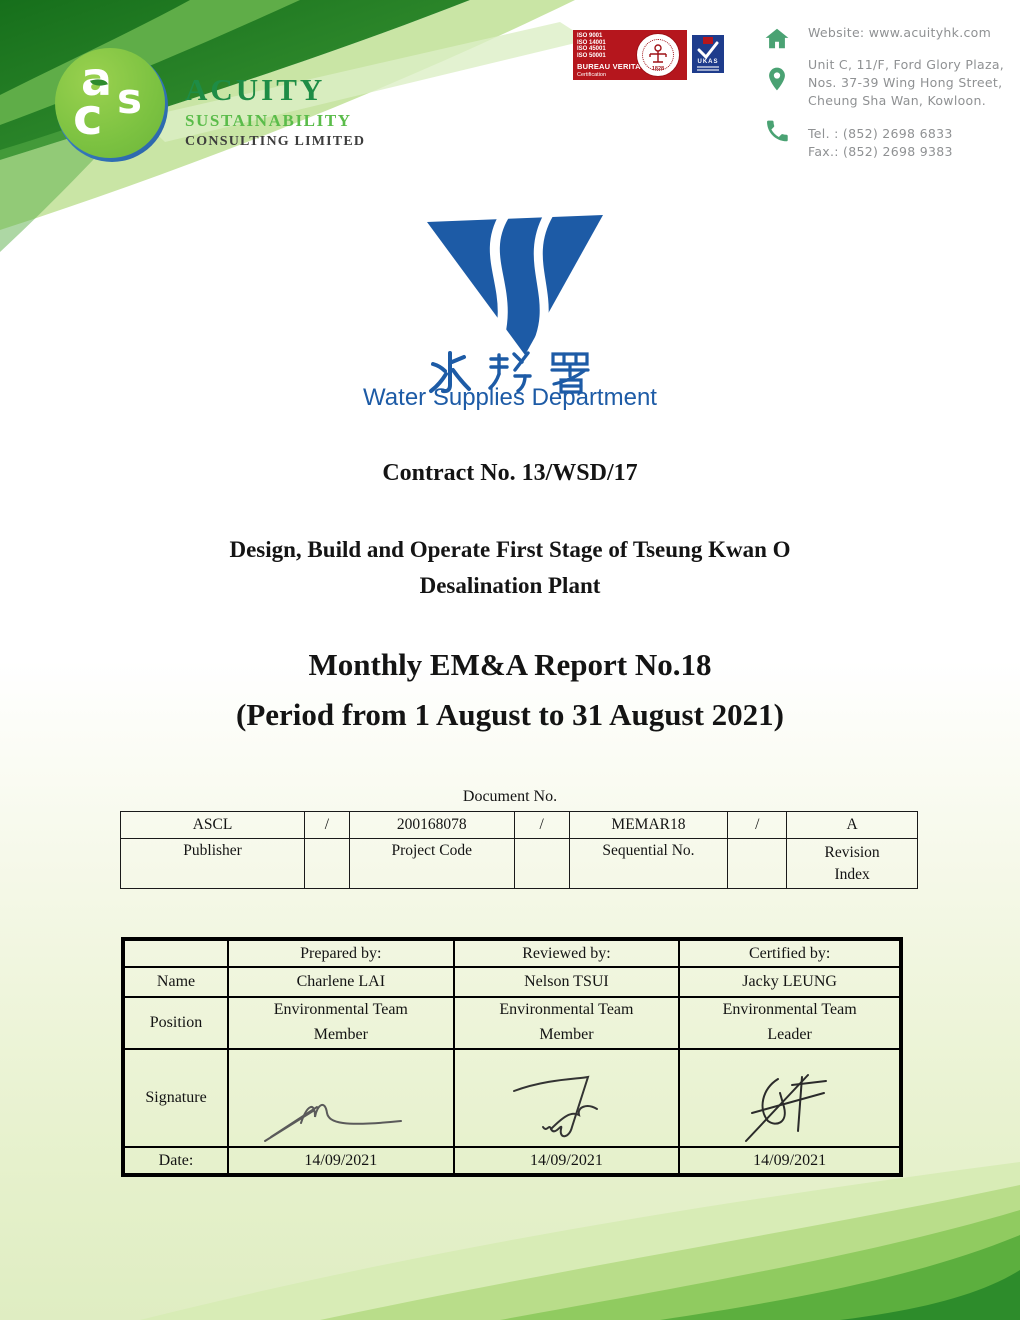 Image resolution: width=1020 pixels, height=1320 pixels. Describe the element at coordinates (789, 1034) in the screenshot. I see `position-line: Leader` at that location.